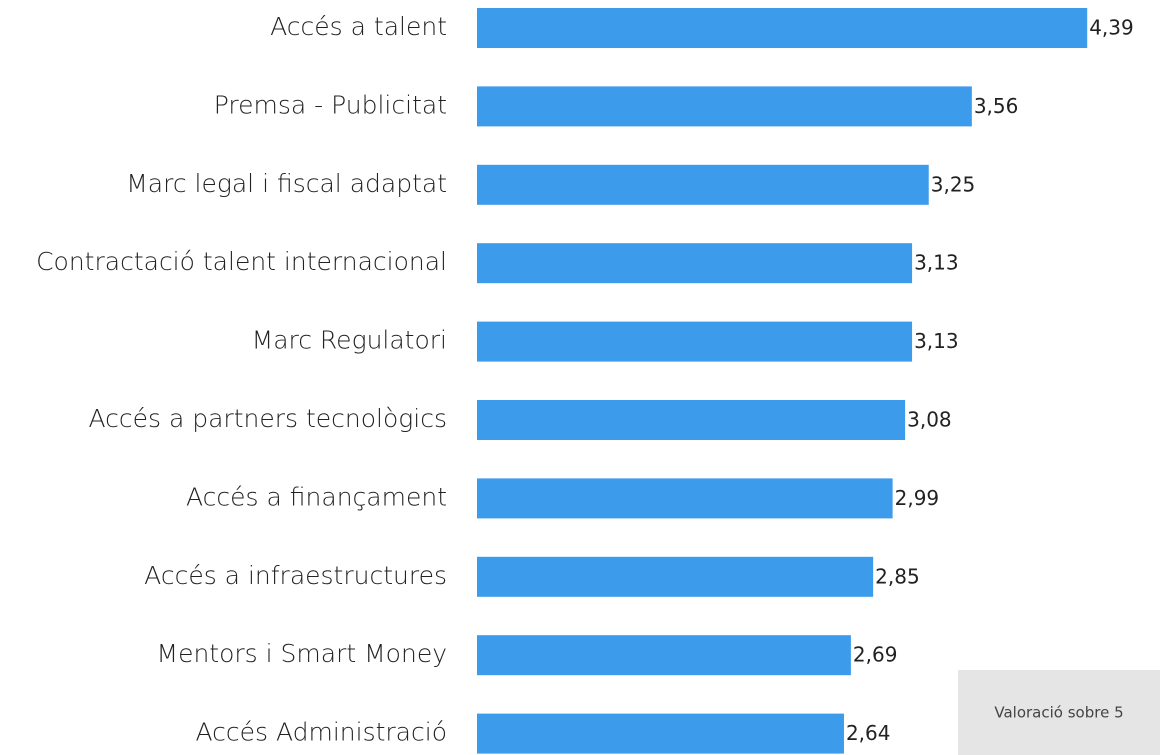 This screenshot has width=1160, height=755. I want to click on value-label: 2,85, so click(897, 576).